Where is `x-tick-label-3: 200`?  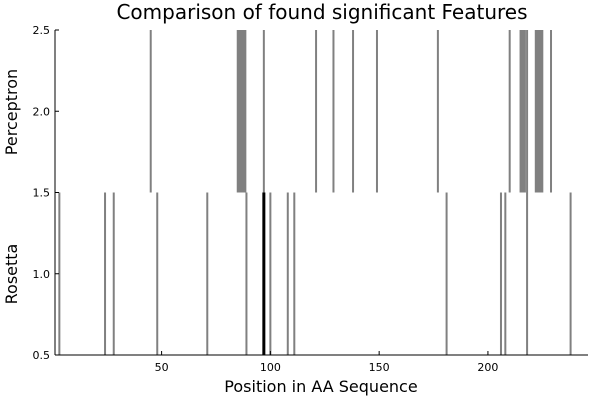 x-tick-label-3: 200 is located at coordinates (487, 367).